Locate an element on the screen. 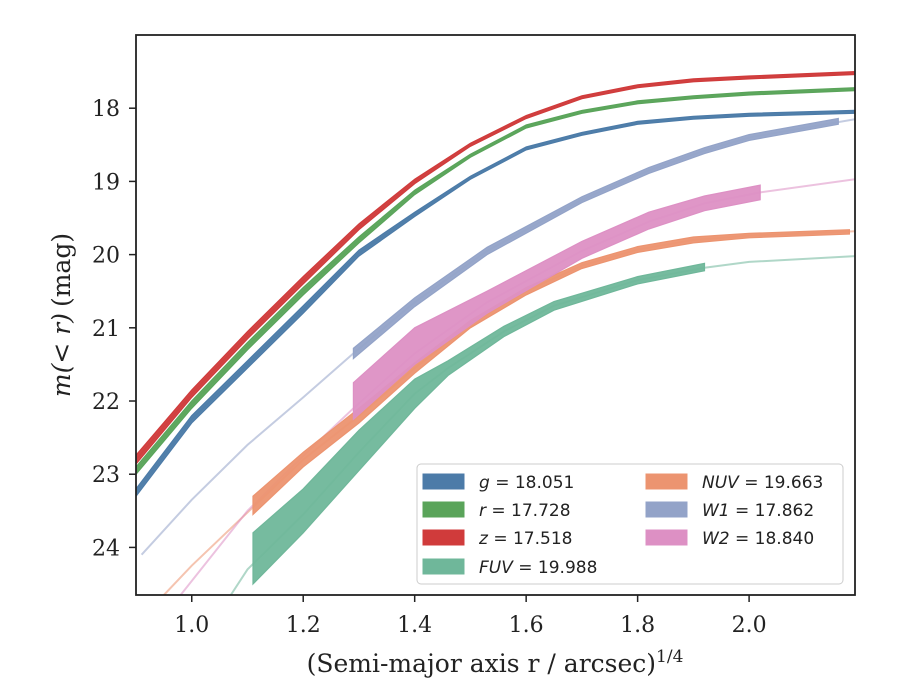 The height and width of the screenshot is (700, 900). x-tick-label: 1.6 is located at coordinates (526, 625).